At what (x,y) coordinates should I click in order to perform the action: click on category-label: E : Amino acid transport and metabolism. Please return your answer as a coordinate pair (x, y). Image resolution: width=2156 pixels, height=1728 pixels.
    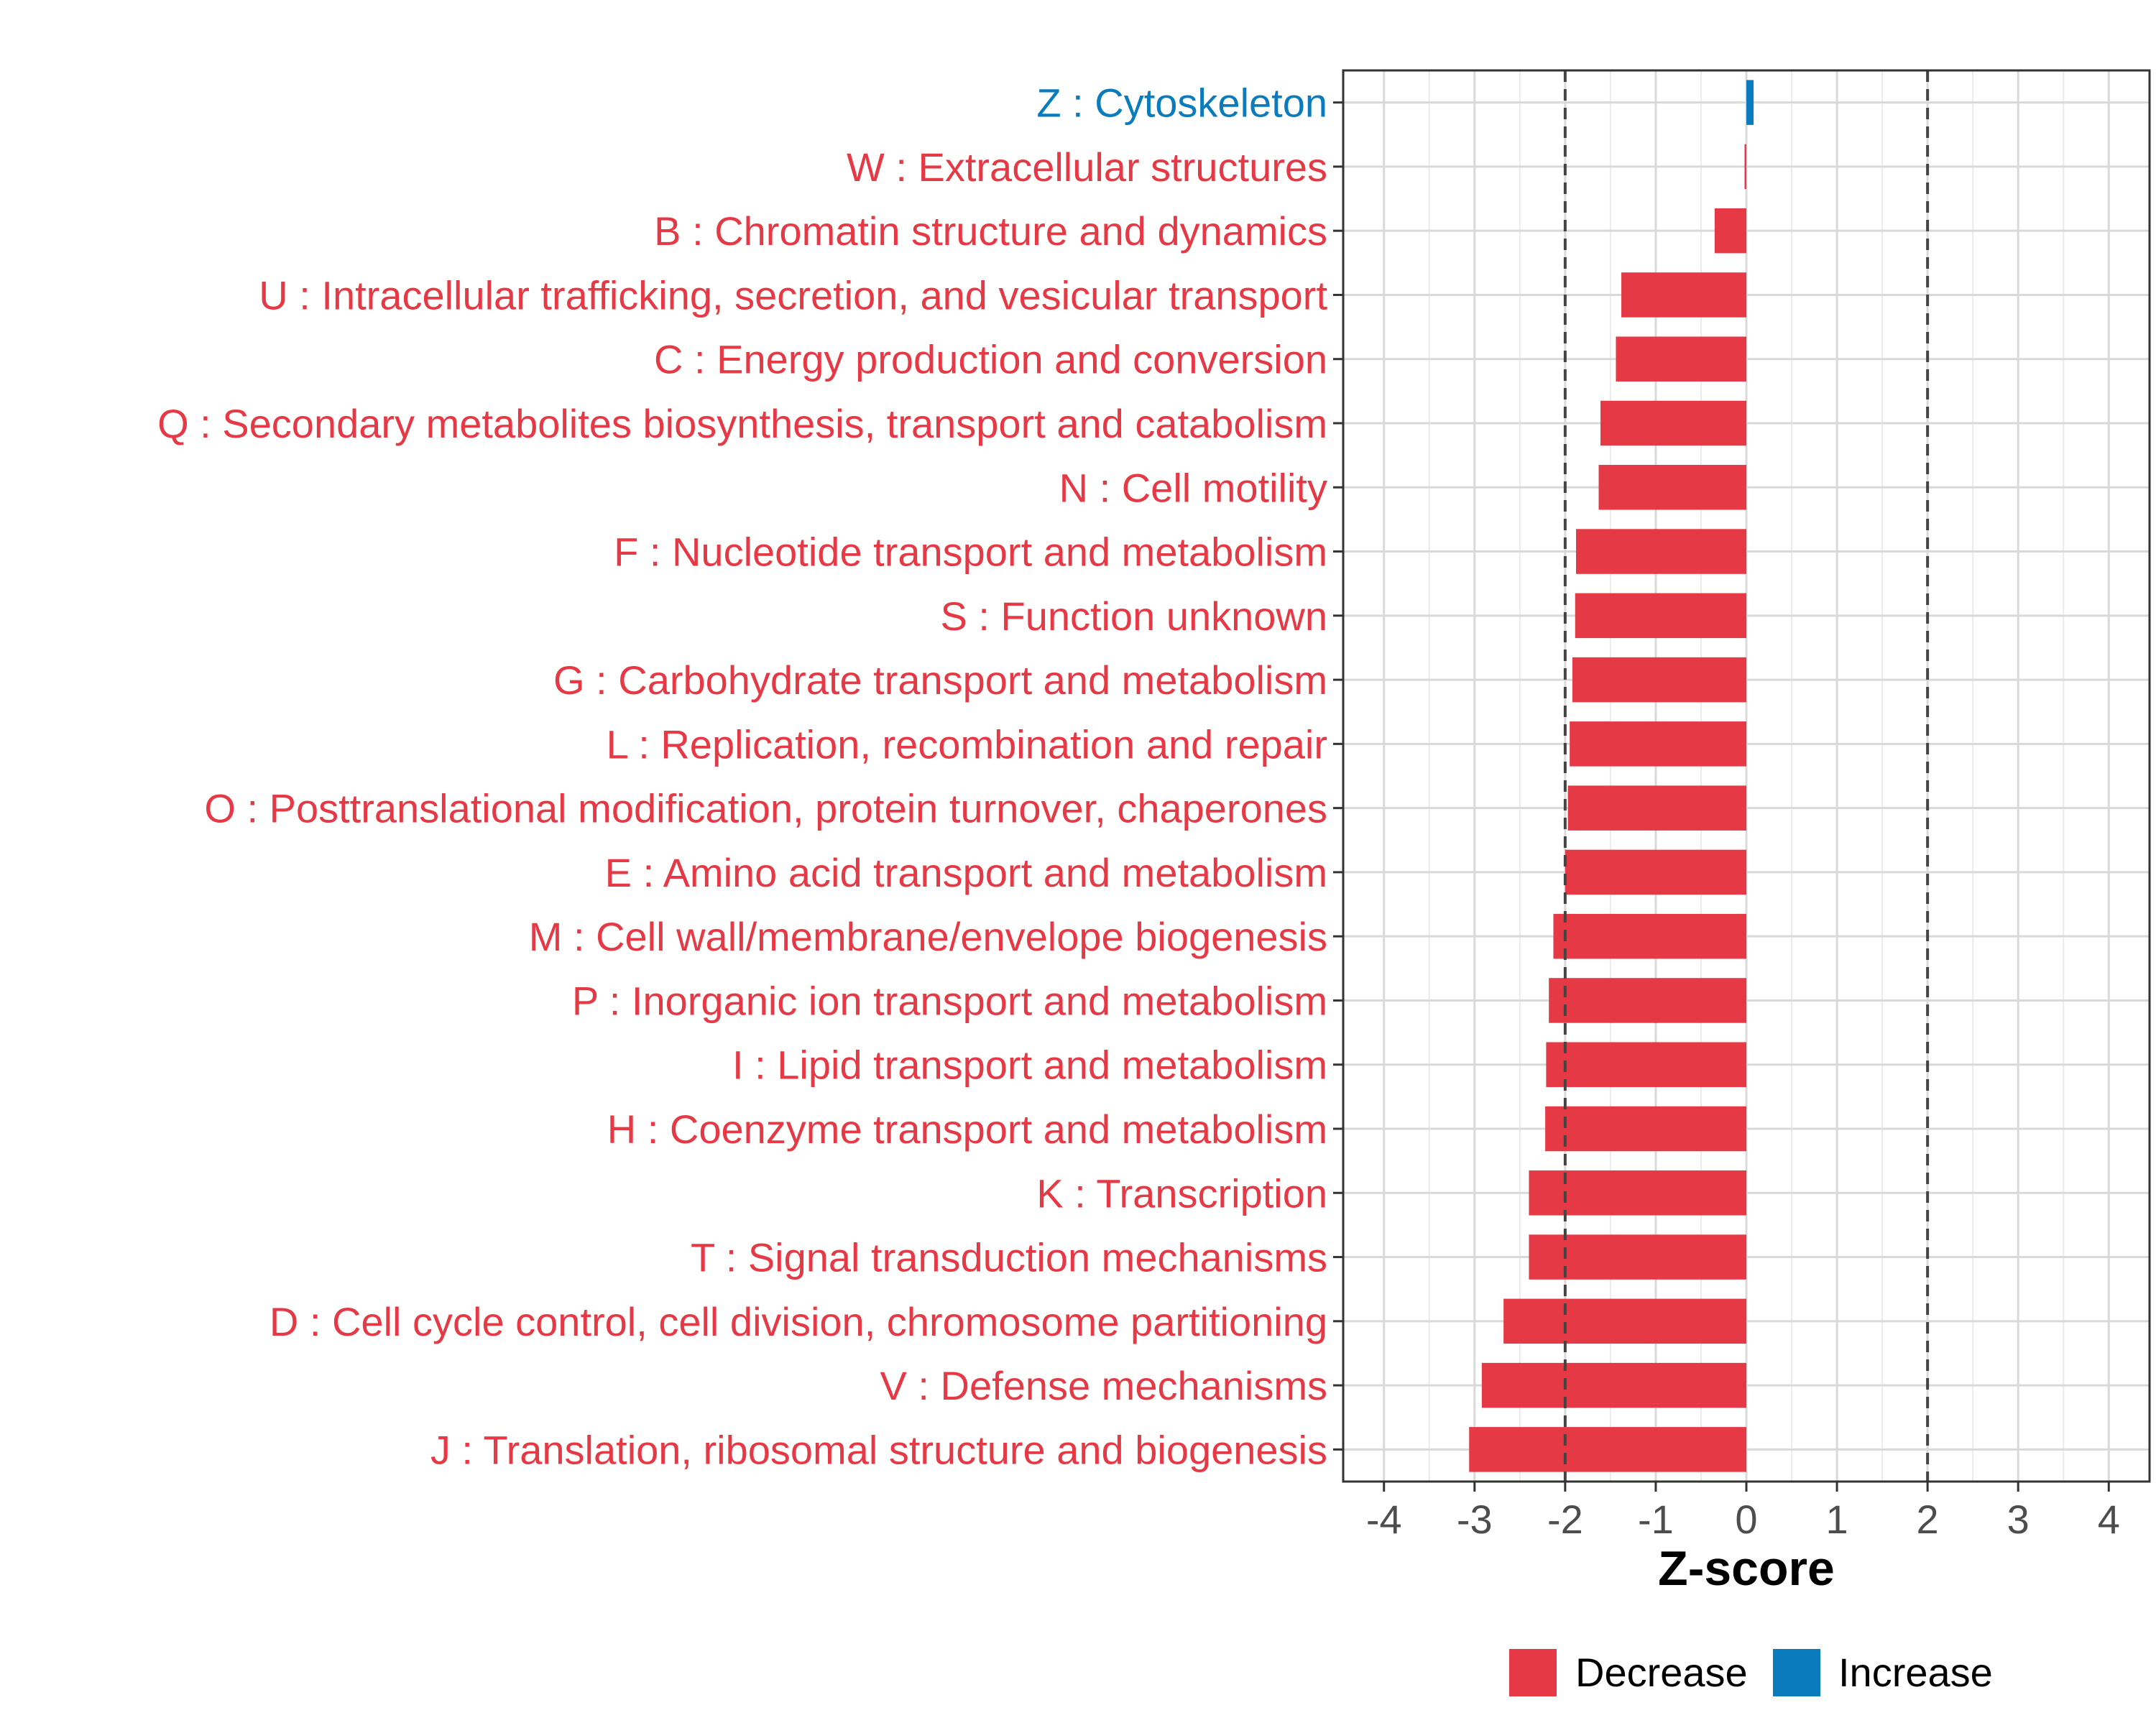
    Looking at the image, I should click on (966, 873).